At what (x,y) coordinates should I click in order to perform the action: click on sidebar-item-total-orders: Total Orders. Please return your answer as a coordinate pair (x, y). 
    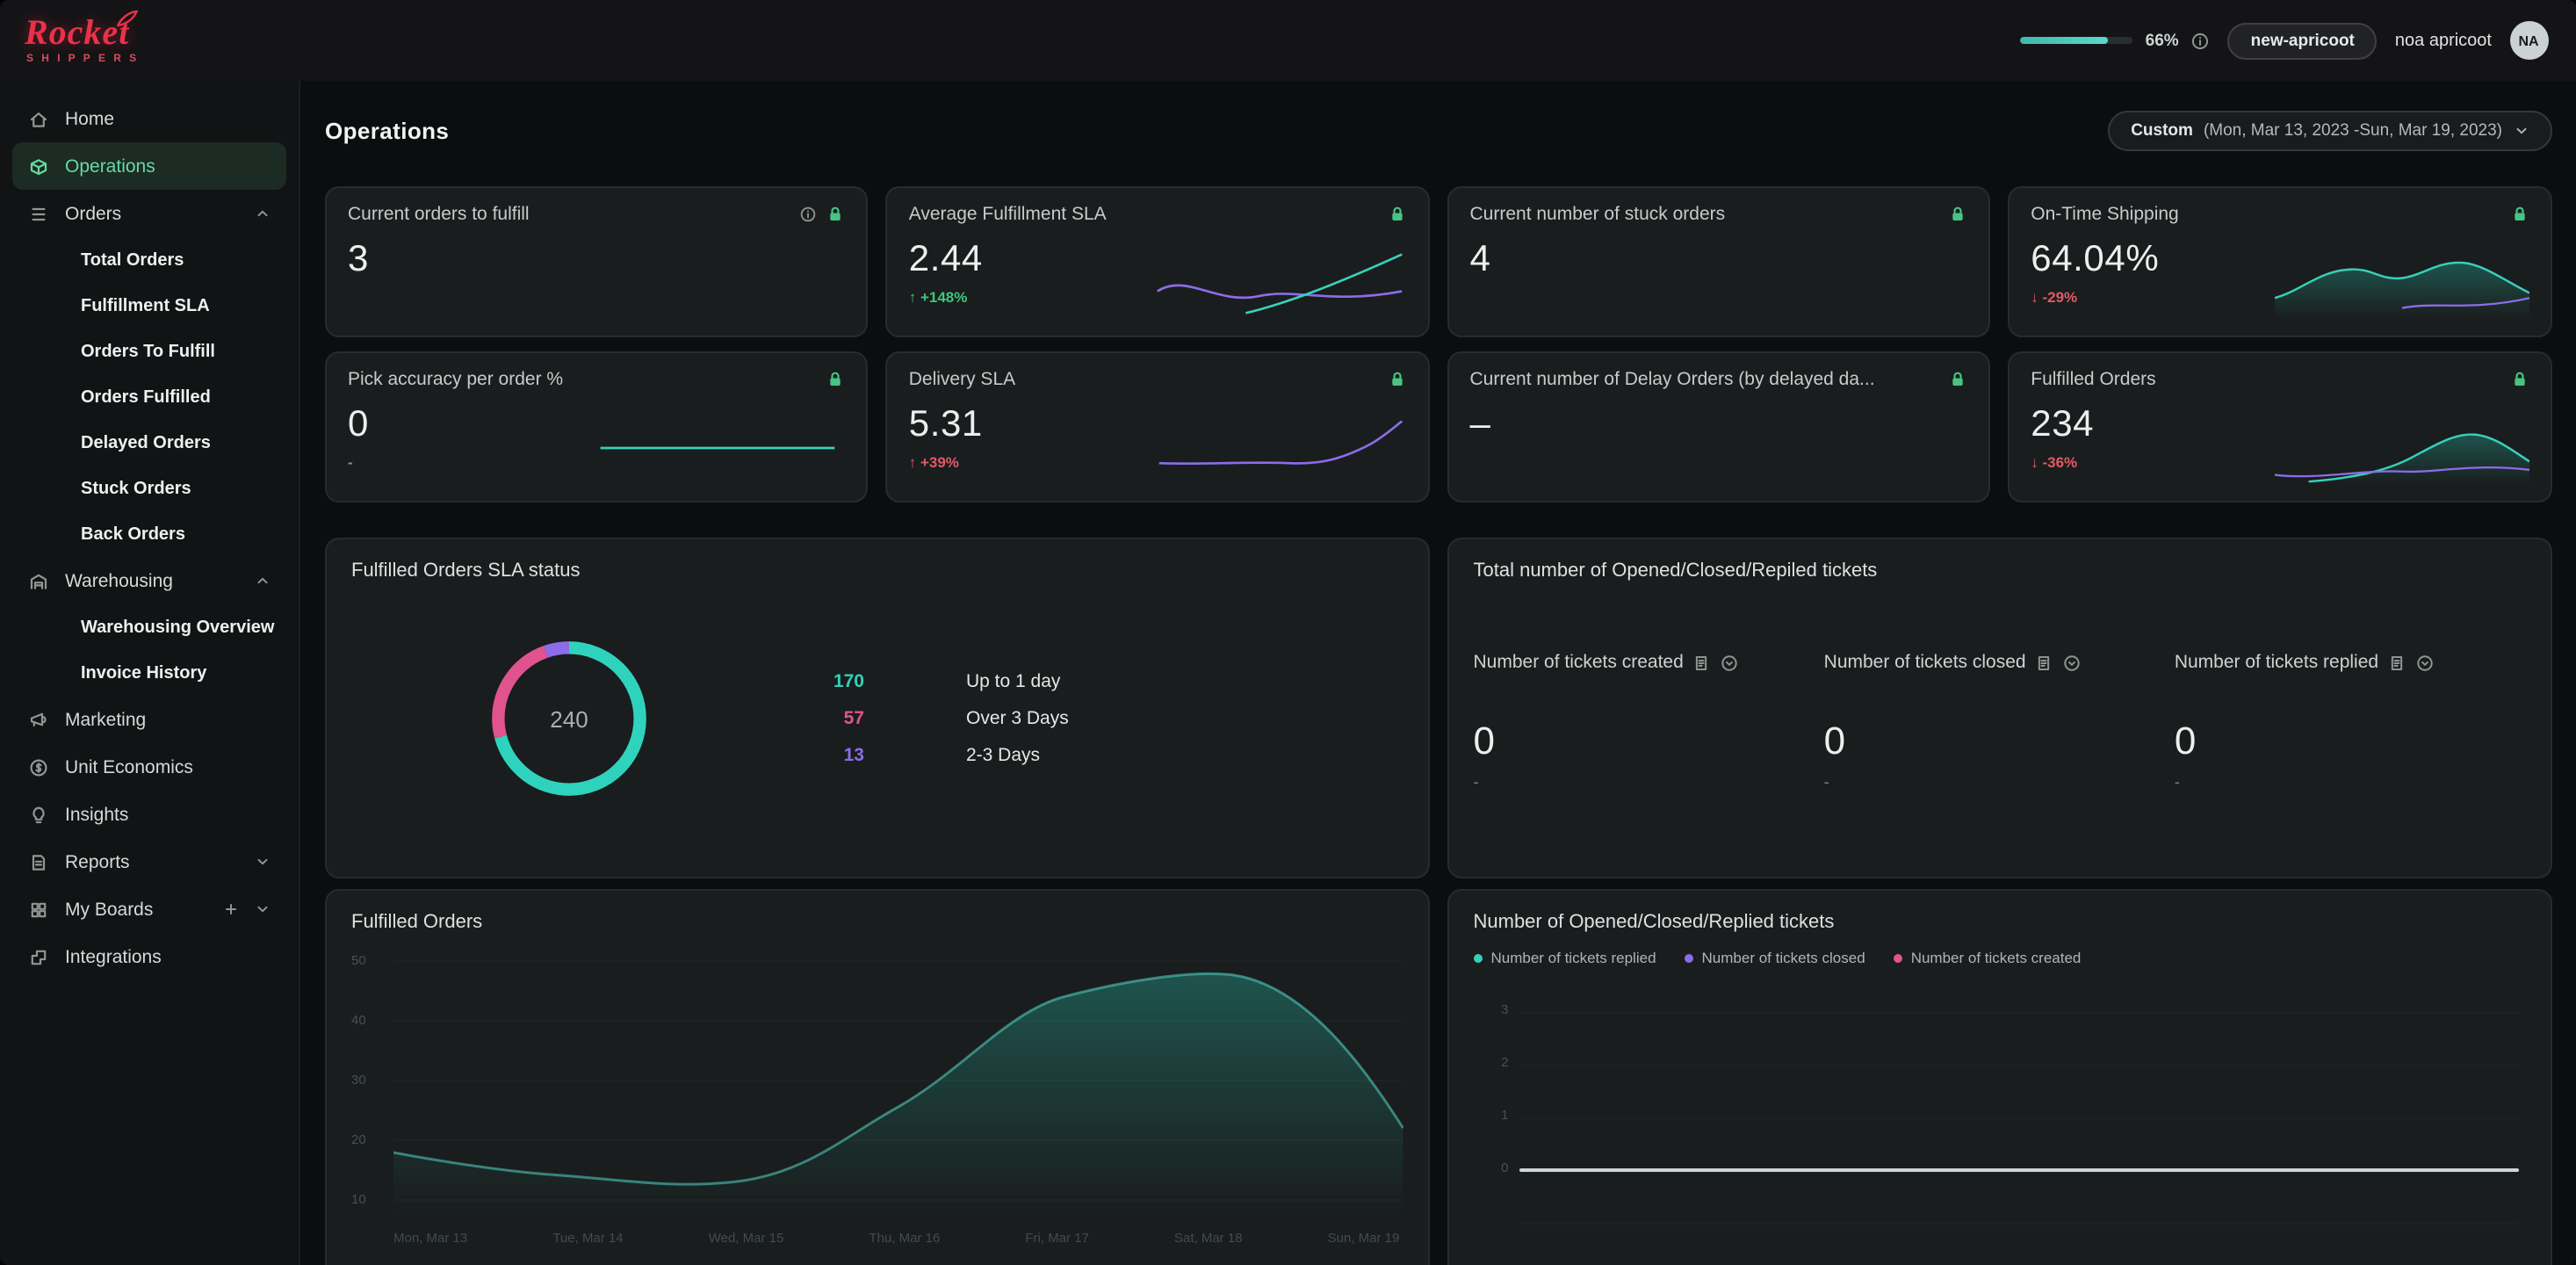
    Looking at the image, I should click on (132, 260).